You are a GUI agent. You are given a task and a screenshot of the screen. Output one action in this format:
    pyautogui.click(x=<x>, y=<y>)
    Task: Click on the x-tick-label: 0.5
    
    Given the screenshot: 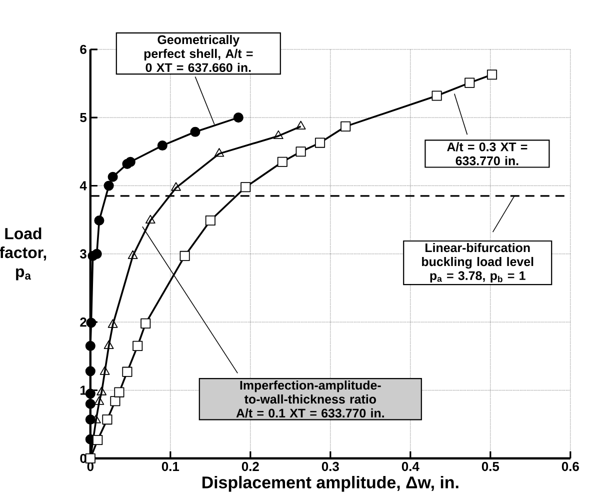 What is the action you would take?
    pyautogui.click(x=491, y=467)
    